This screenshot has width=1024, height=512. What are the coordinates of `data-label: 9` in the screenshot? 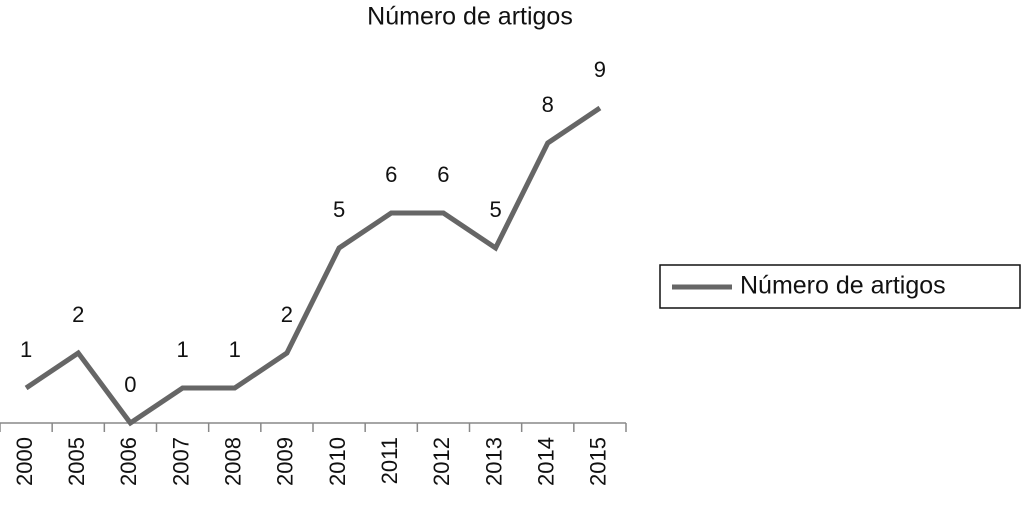 It's located at (600, 69).